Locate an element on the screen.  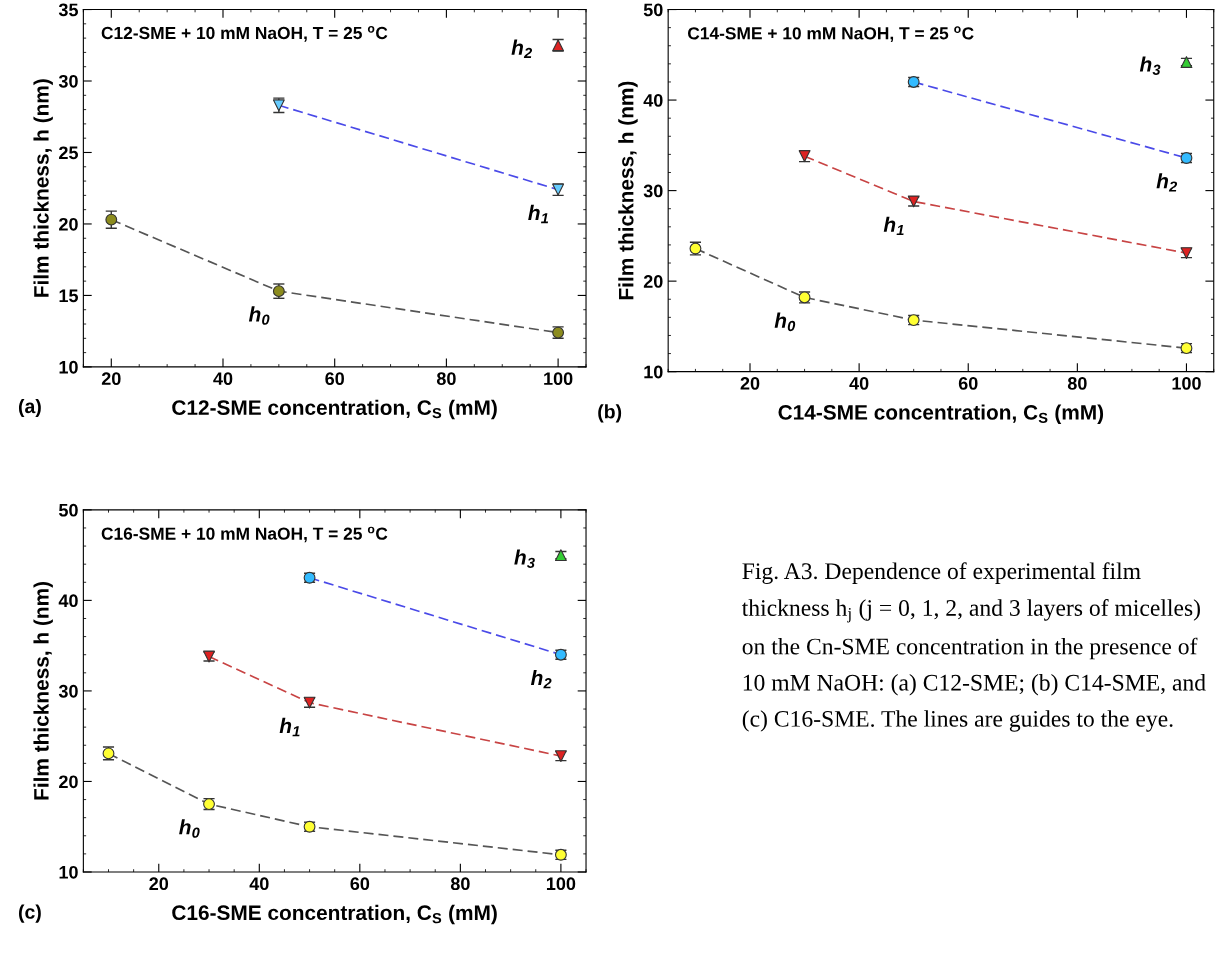
annotation: C12-SME + 10 mM NaOH, T = 25 $^{o}$C is located at coordinates (244, 34).